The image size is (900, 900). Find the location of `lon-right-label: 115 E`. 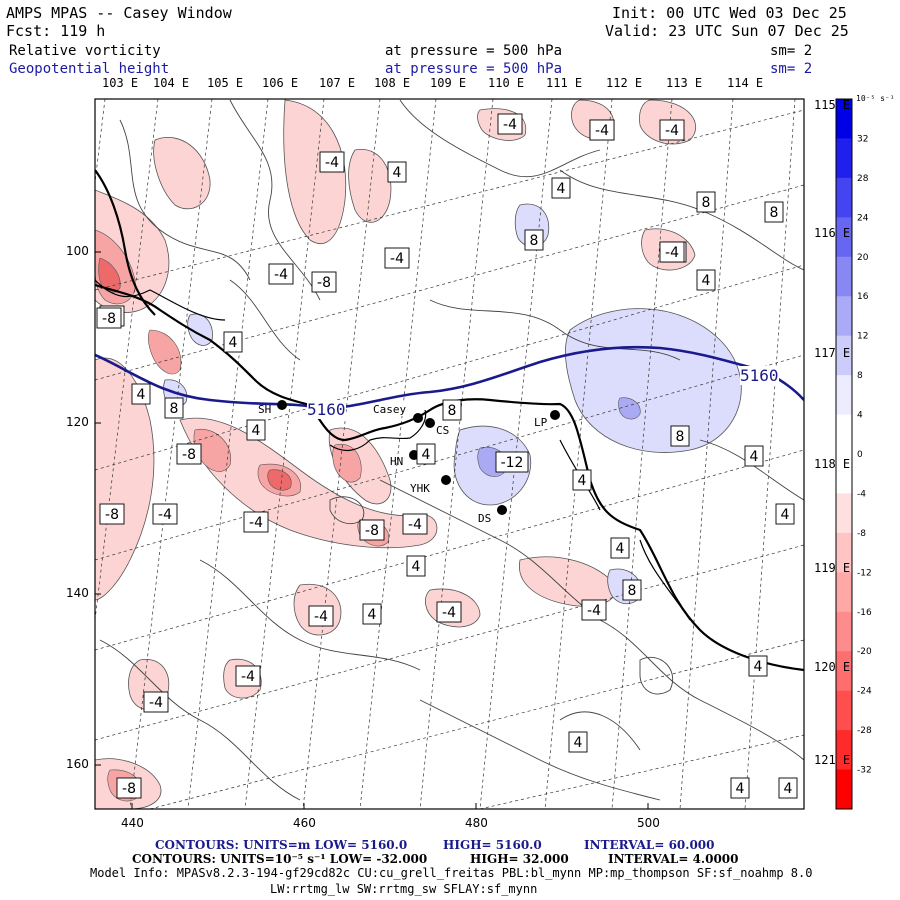

lon-right-label: 115 E is located at coordinates (832, 105).